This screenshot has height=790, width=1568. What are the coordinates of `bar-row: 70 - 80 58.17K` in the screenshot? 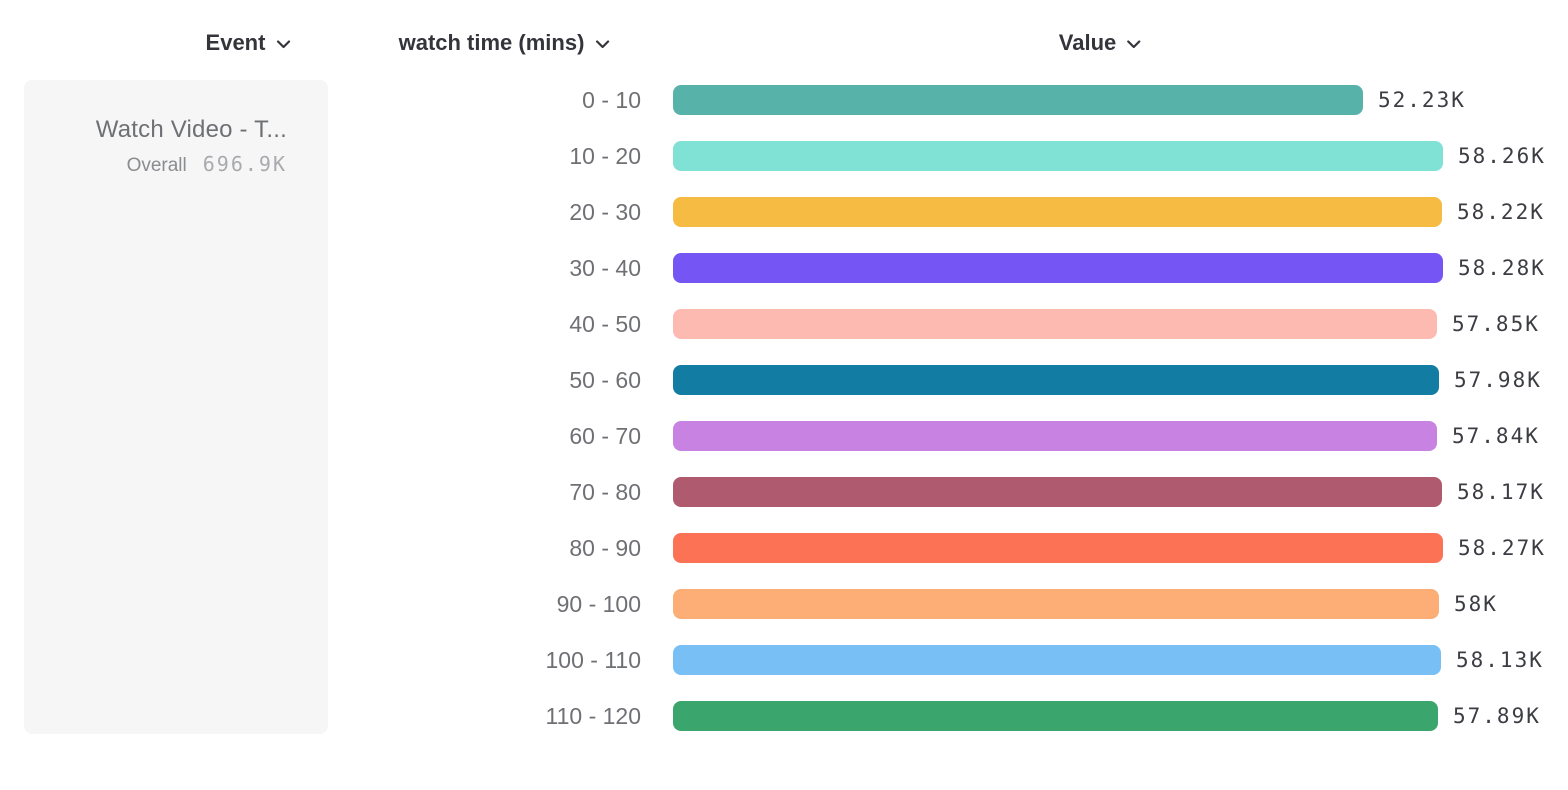 It's located at (784, 492).